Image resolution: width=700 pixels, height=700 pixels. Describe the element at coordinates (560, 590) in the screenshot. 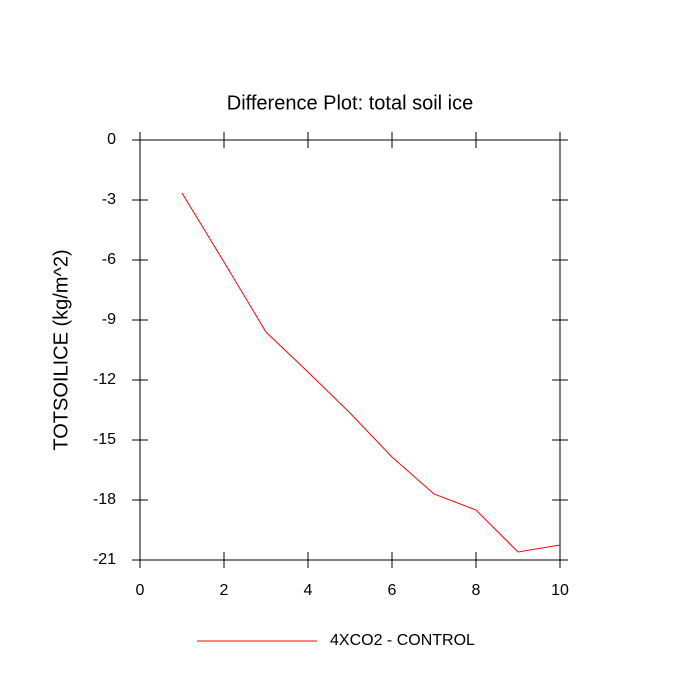

I see `x-tick-label: 10` at that location.